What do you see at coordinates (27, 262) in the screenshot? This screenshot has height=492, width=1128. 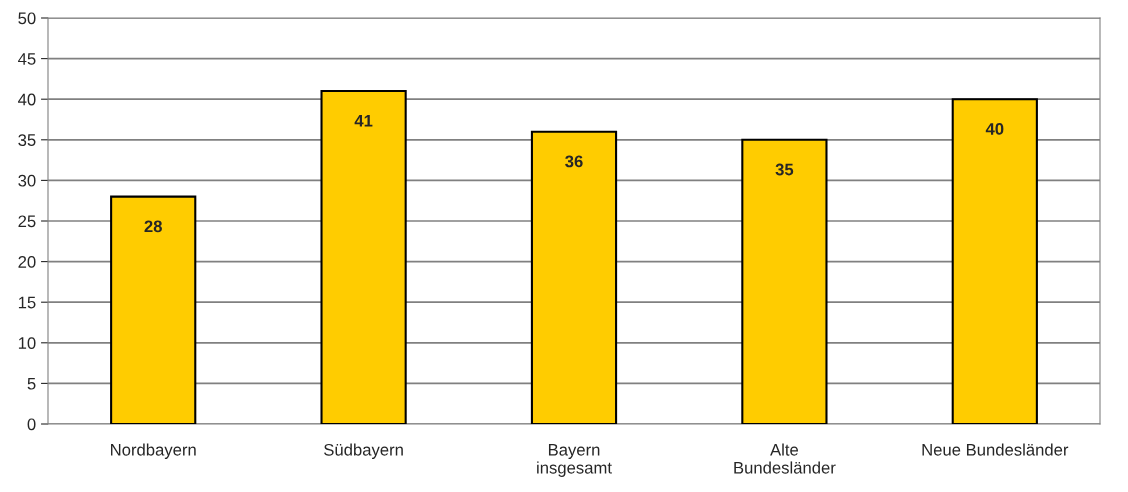 I see `y-tick-label: 20` at bounding box center [27, 262].